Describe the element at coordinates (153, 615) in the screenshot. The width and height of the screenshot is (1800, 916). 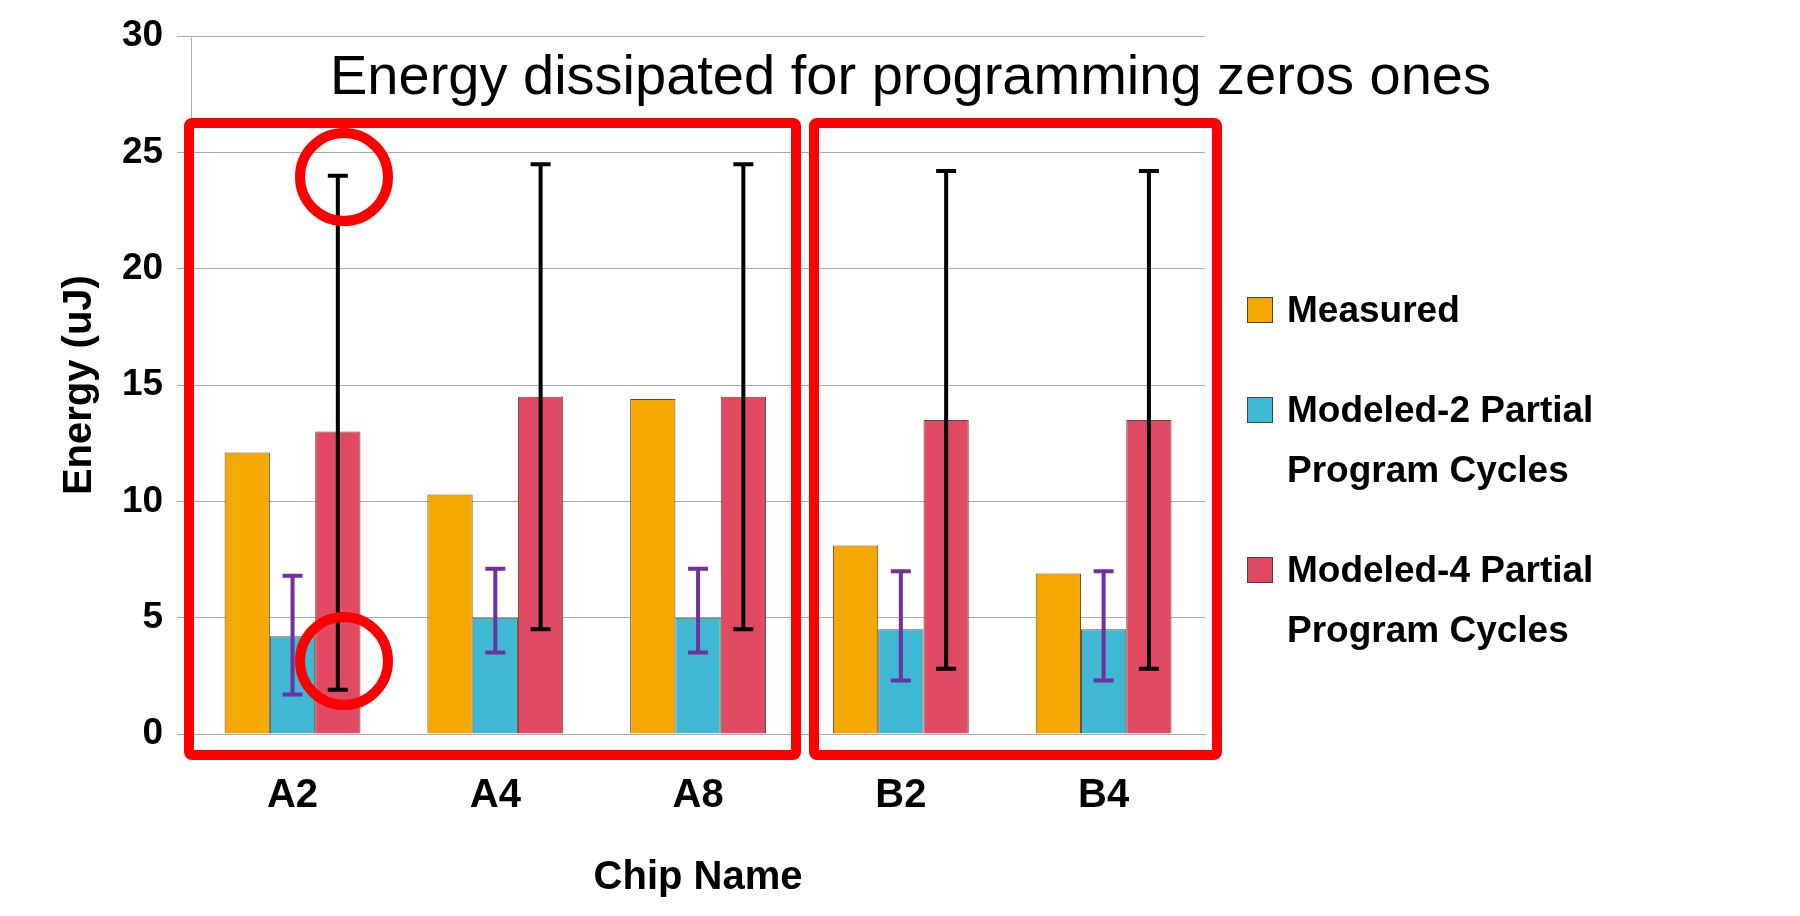
I see `y-tick-label: 5` at that location.